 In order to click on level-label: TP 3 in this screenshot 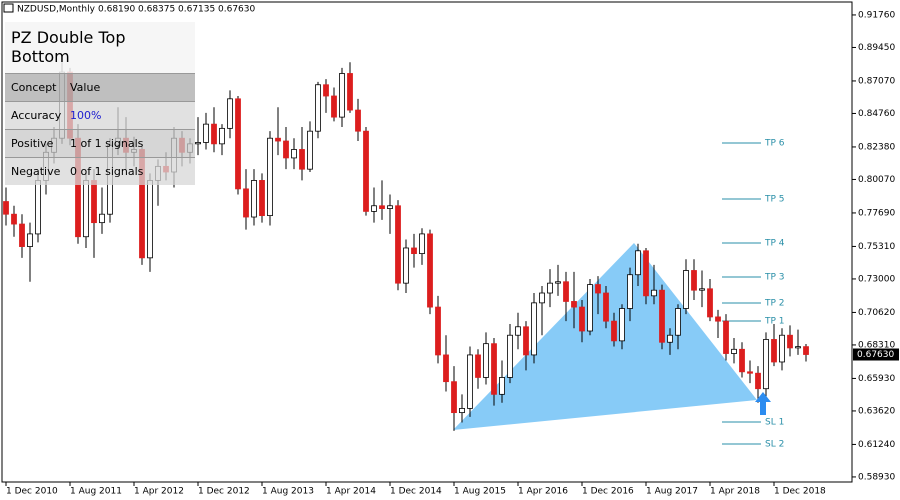, I will do `click(774, 277)`.